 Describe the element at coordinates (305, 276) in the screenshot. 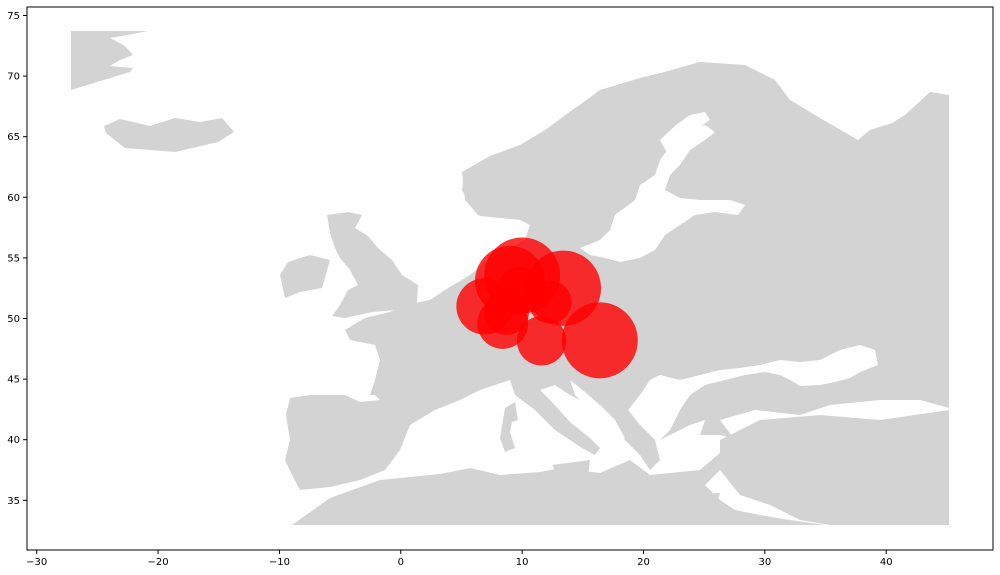

I see `land-ireland` at that location.